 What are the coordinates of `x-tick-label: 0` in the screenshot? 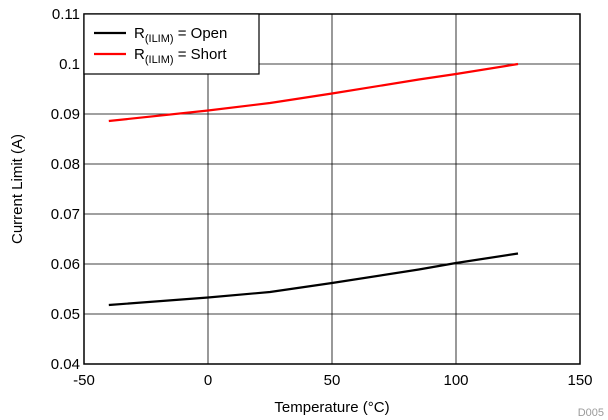 It's located at (208, 380).